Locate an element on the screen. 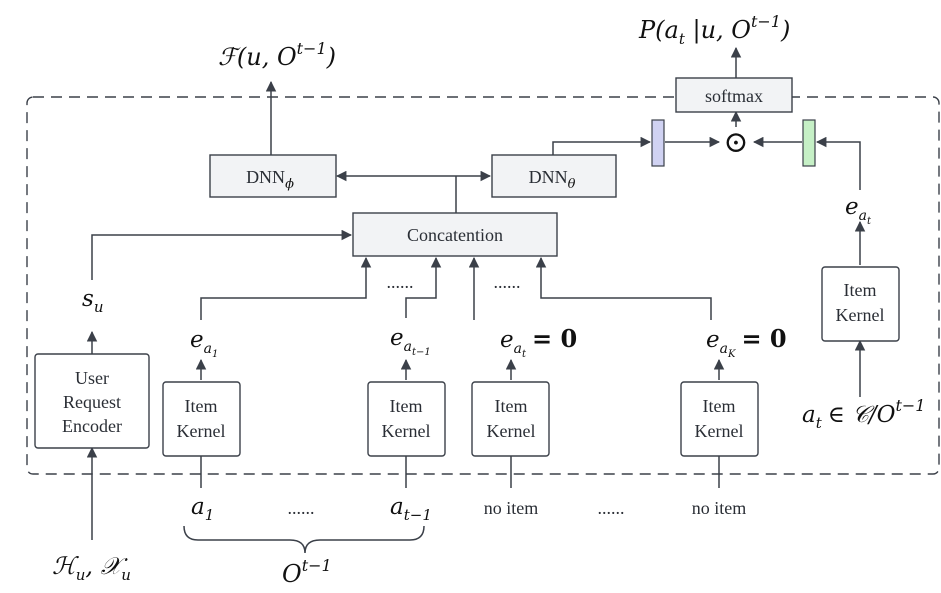  dnn-theta-subscript: θ is located at coordinates (572, 184).